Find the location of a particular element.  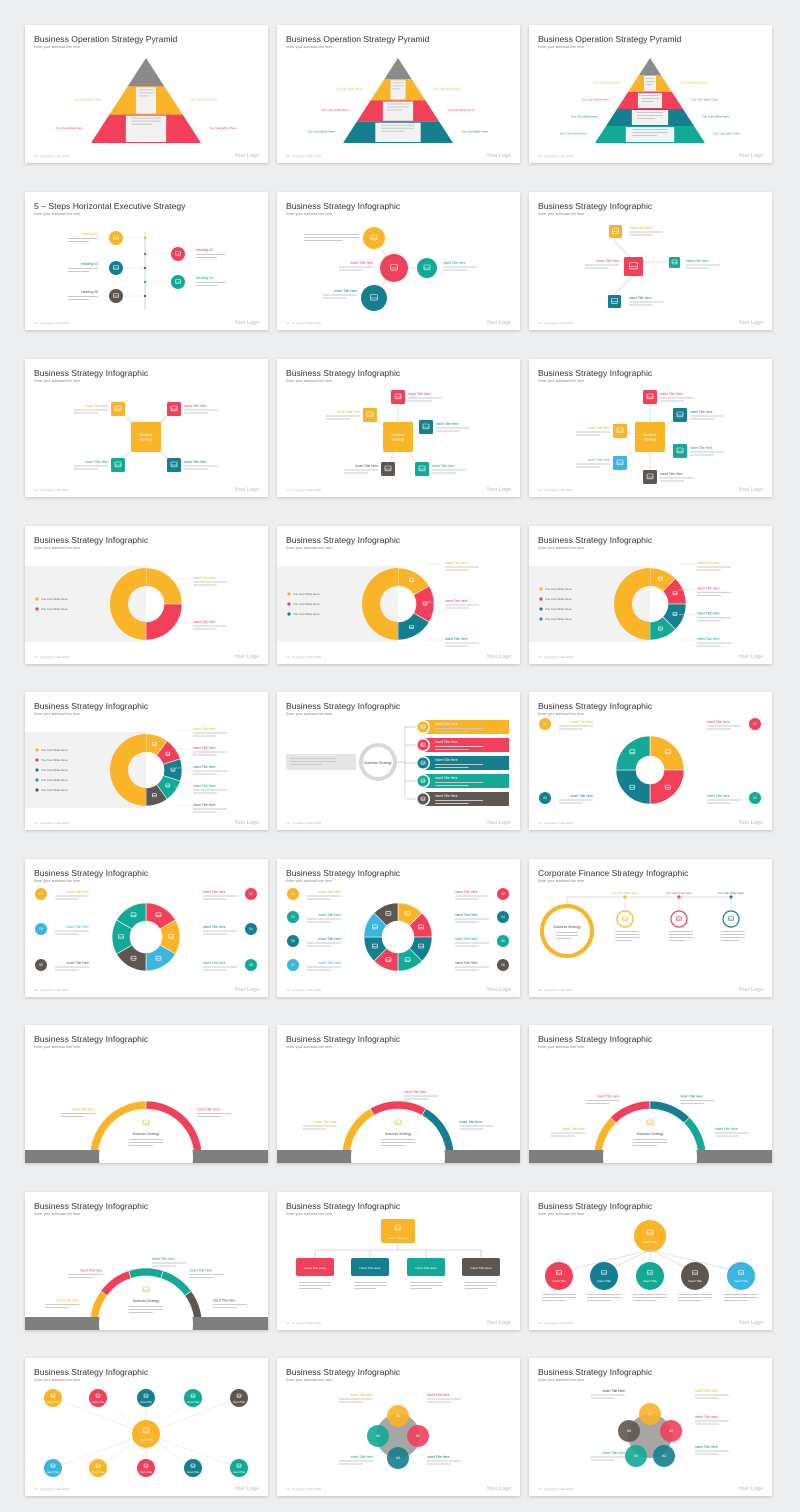

badge-number: 04 is located at coordinates (503, 917).